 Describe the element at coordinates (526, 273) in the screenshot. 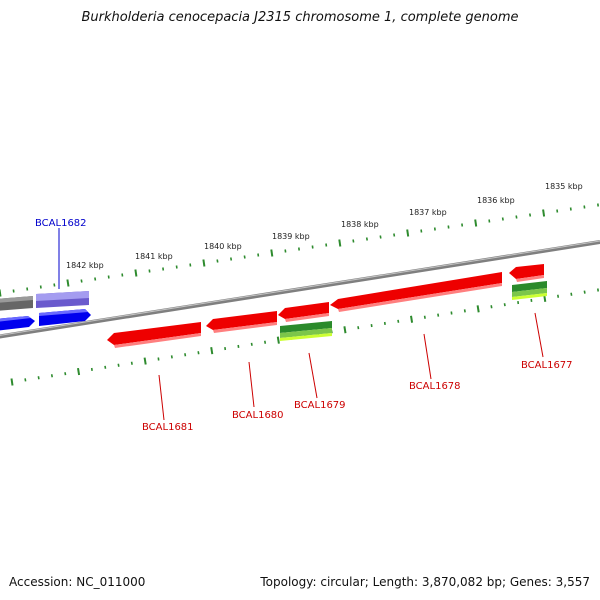

I see `gene-arrow-bcal1677` at that location.